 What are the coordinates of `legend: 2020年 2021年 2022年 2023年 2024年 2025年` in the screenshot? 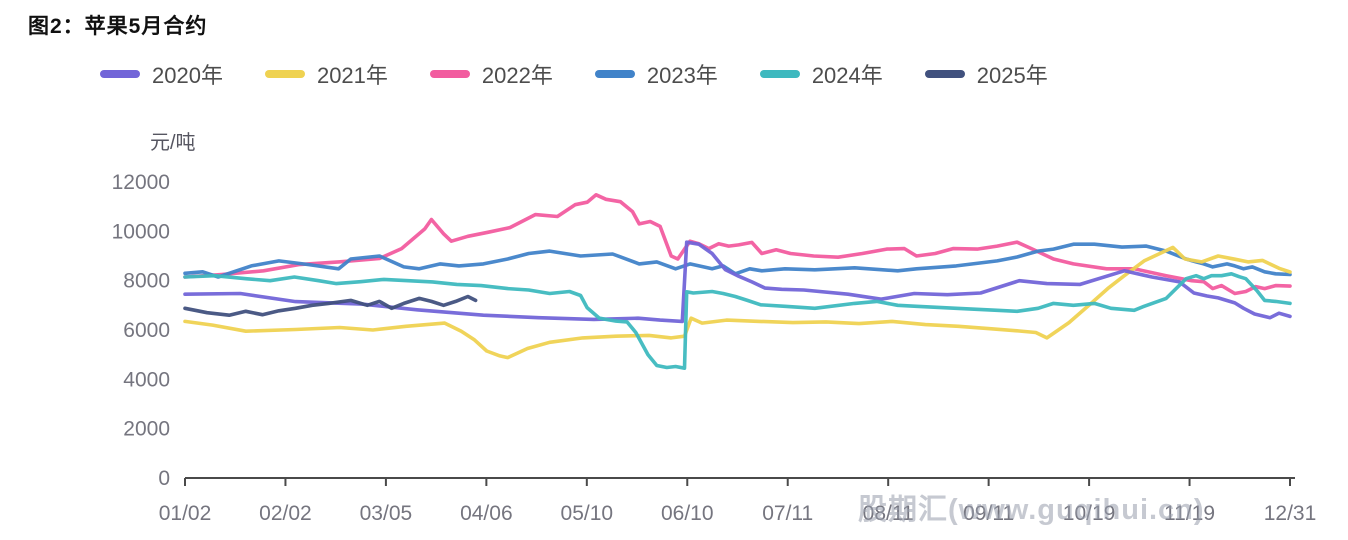 It's located at (595, 74).